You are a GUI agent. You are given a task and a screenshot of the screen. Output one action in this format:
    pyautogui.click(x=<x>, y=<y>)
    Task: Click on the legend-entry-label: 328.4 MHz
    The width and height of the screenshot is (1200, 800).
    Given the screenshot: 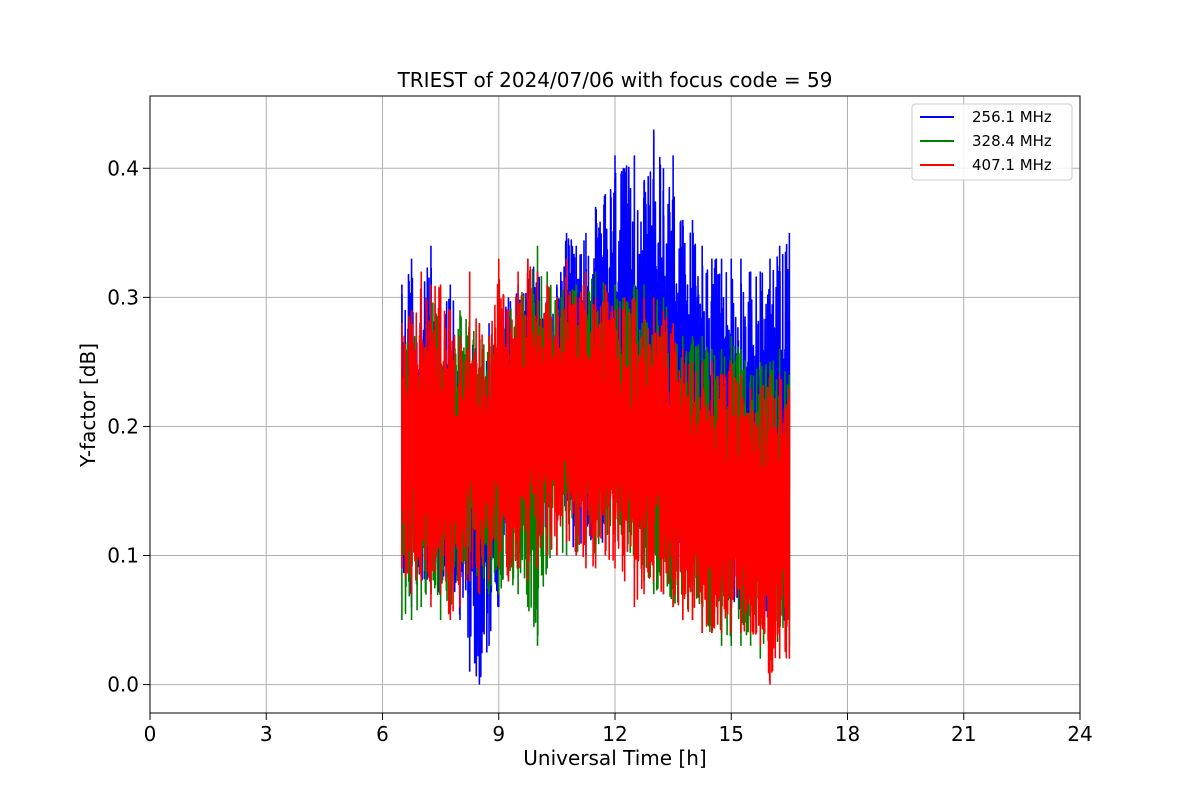 What is the action you would take?
    pyautogui.click(x=1012, y=141)
    